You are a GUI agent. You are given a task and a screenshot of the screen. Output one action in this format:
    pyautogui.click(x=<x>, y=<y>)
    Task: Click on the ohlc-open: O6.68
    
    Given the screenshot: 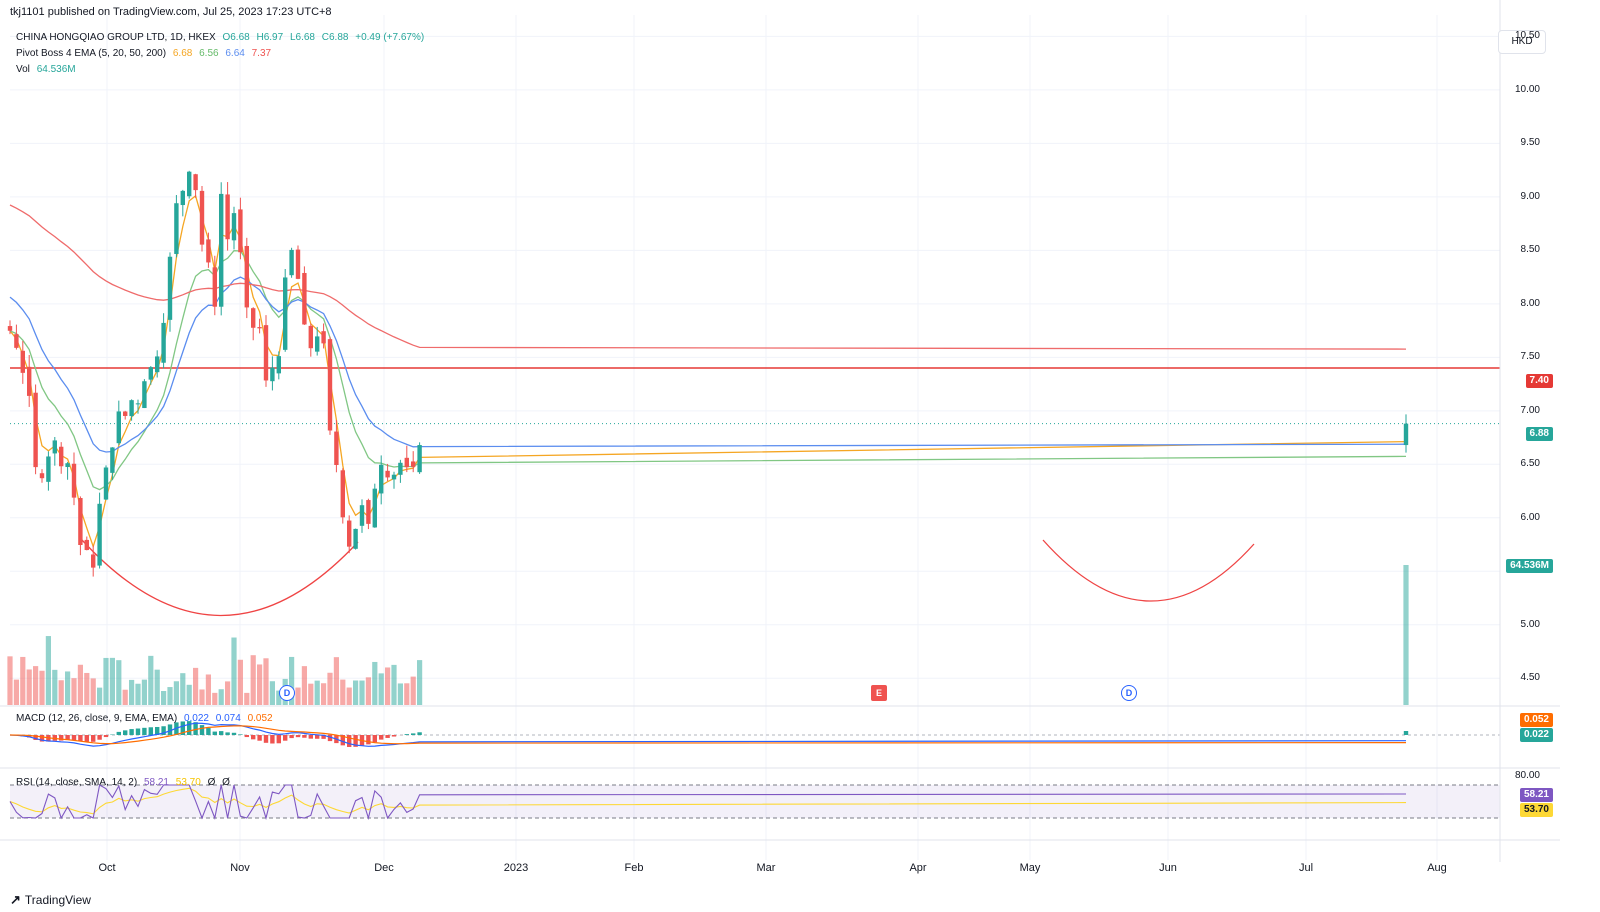 What is the action you would take?
    pyautogui.click(x=236, y=37)
    